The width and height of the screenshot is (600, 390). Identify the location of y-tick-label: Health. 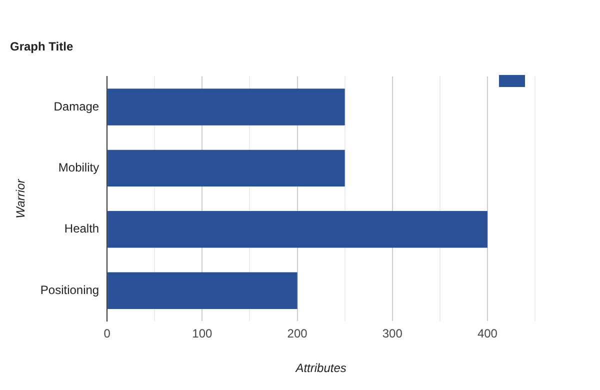
(82, 229).